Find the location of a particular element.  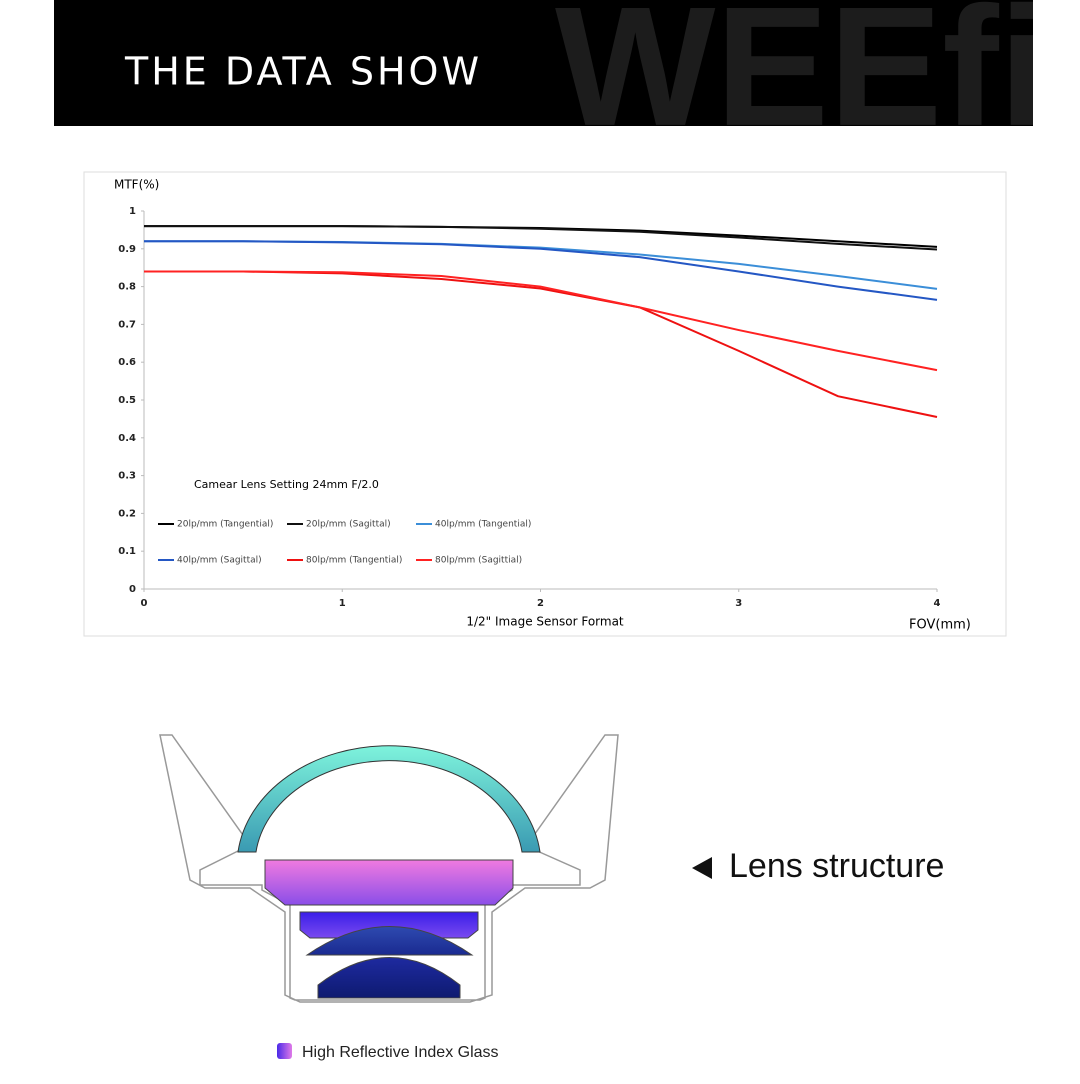

legend-label: 20lp/mm (Sagittal) is located at coordinates (348, 525).